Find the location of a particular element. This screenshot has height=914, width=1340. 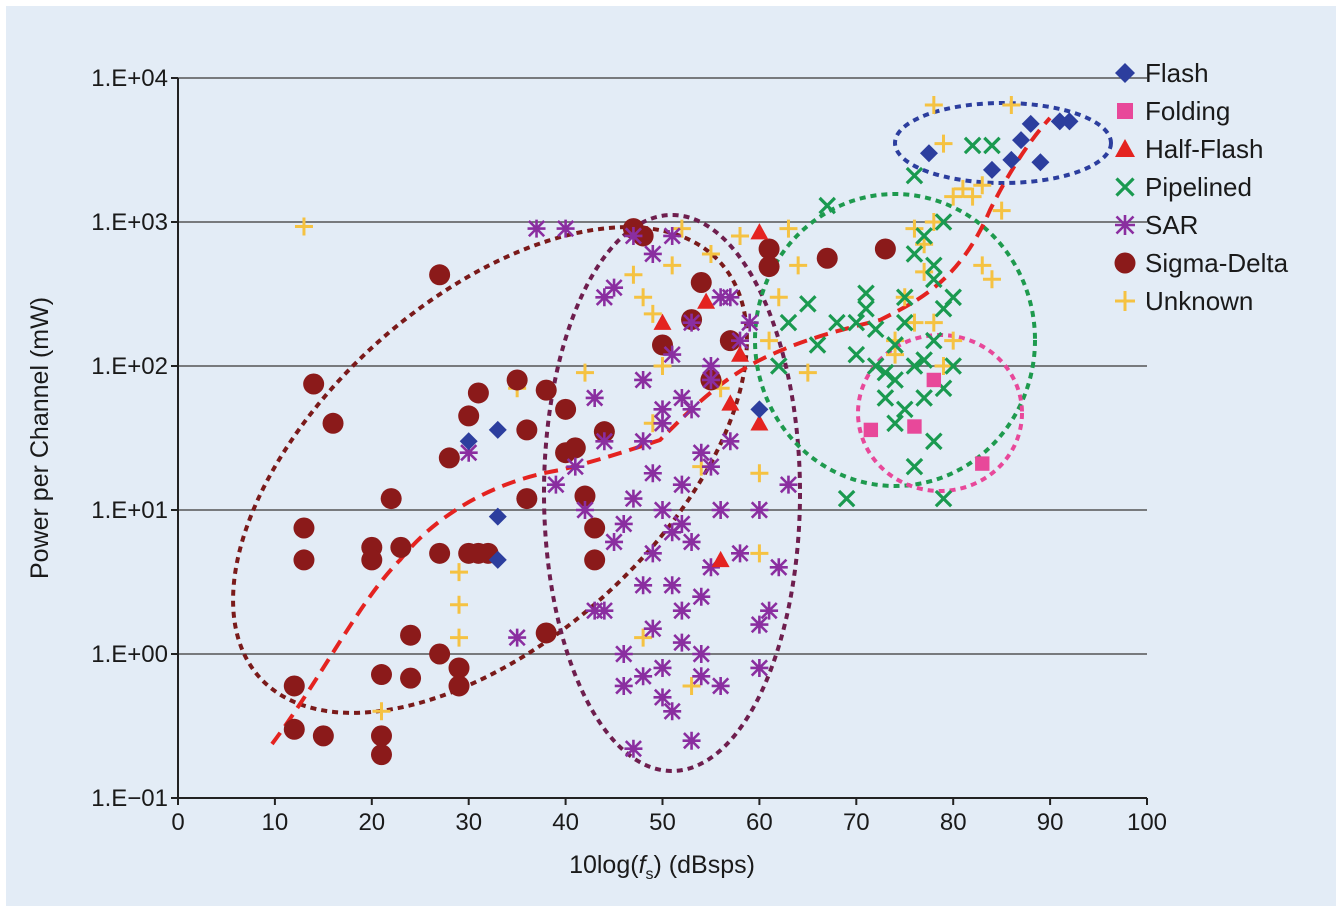

x-tick-label: 50 is located at coordinates (662, 822).